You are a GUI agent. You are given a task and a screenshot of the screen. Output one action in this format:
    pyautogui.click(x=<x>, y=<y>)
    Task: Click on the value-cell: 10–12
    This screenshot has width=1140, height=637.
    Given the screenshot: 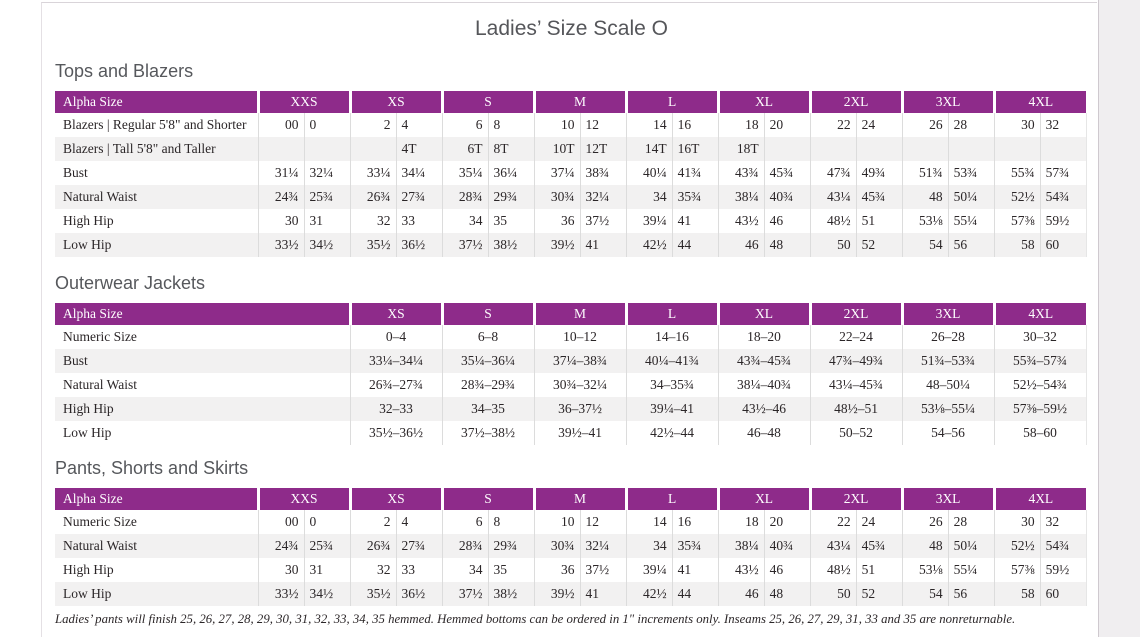 What is the action you would take?
    pyautogui.click(x=579, y=337)
    